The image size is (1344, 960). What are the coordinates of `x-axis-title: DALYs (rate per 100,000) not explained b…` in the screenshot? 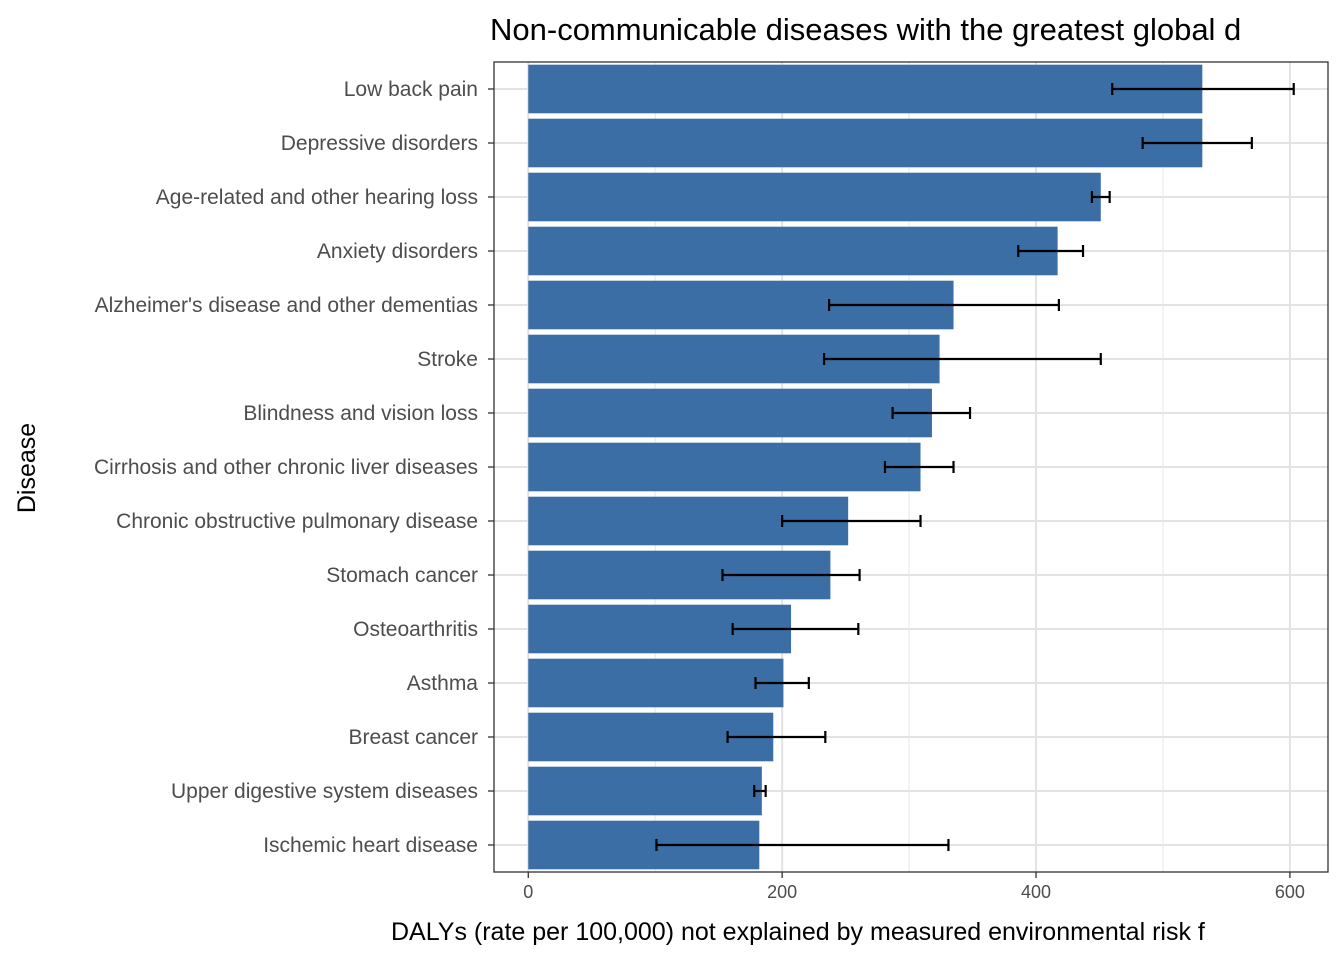 It's located at (798, 932).